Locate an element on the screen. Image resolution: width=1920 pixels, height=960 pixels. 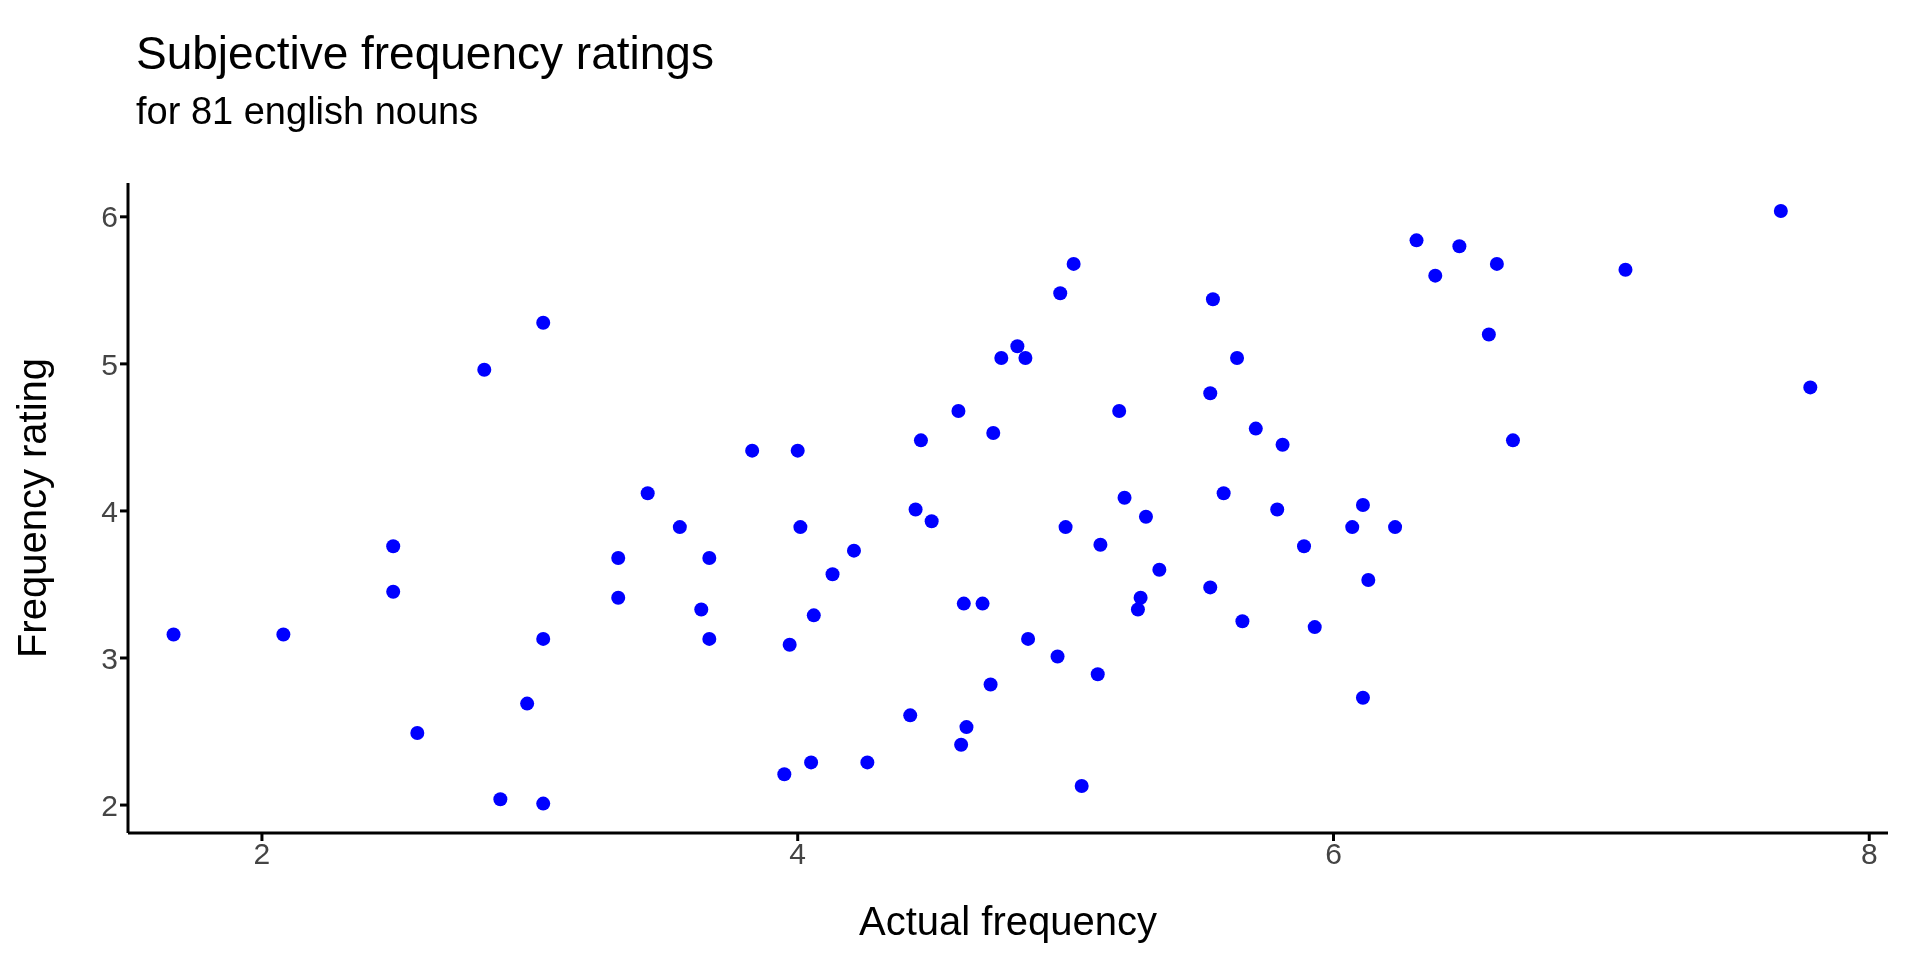
y-tick-label: 6 is located at coordinates (109, 217).